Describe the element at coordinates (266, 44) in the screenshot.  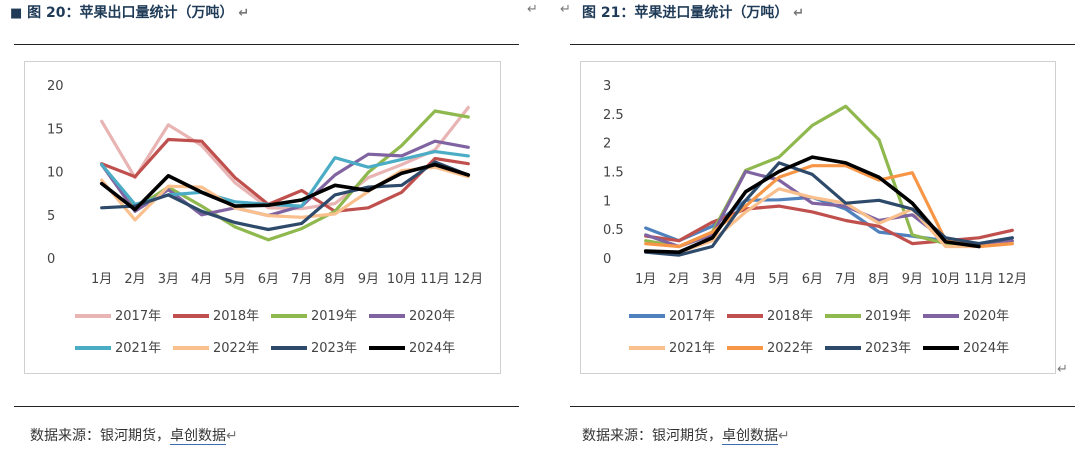
I see `top-rule` at that location.